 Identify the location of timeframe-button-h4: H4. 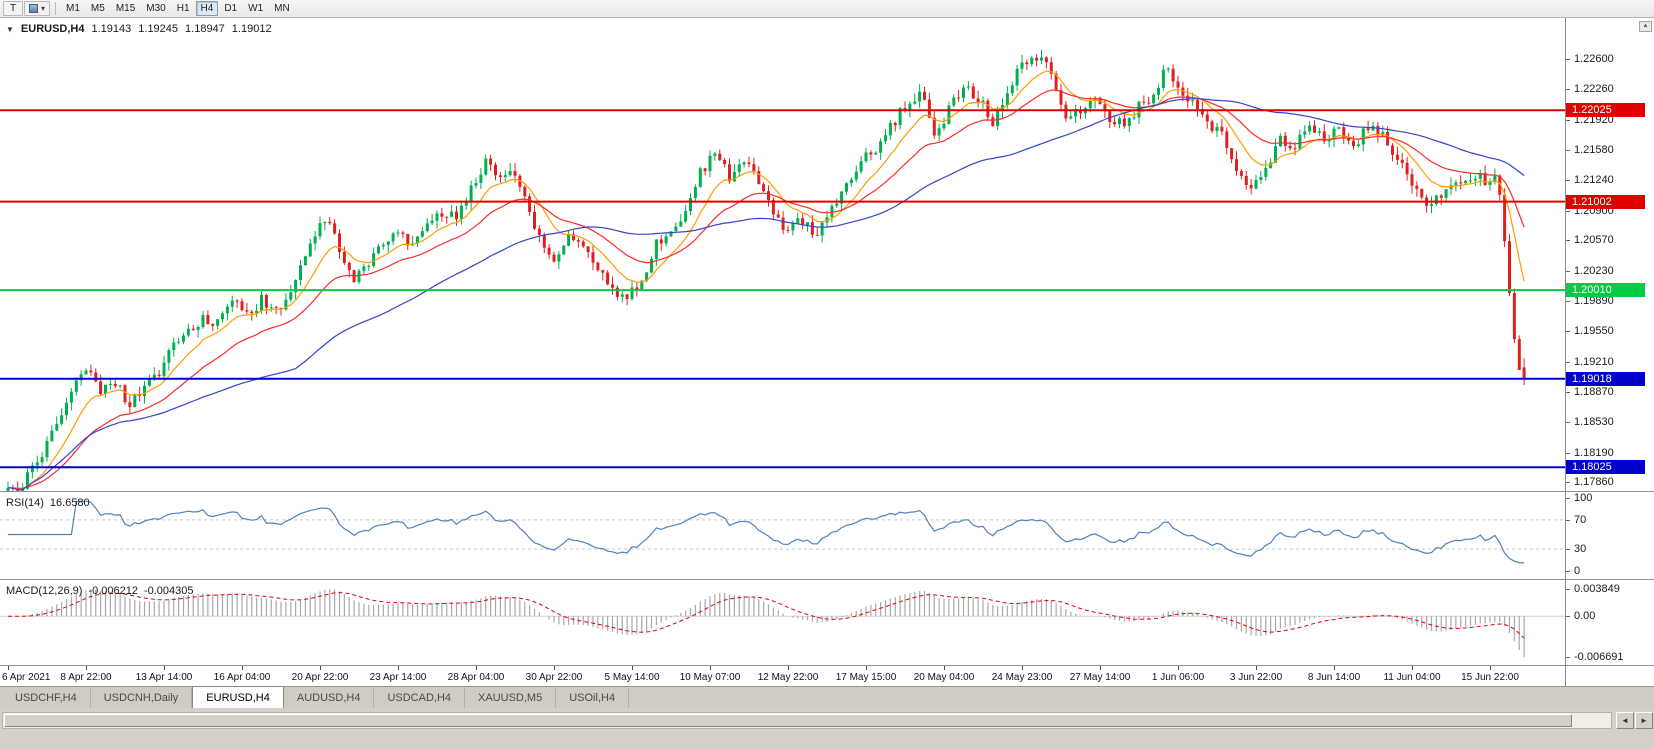
(207, 8).